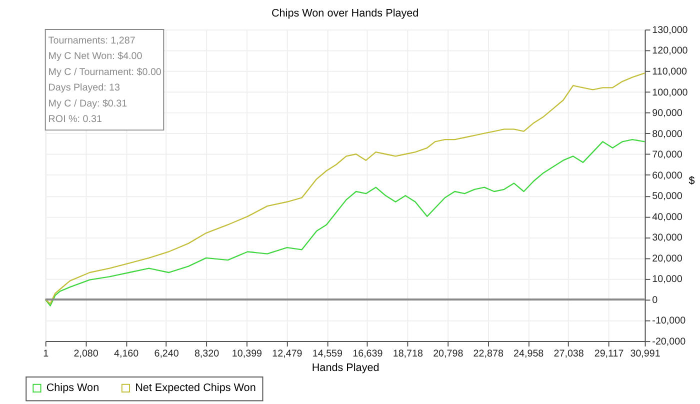 The image size is (700, 404). What do you see at coordinates (667, 196) in the screenshot?
I see `y-tick-label: 50,000` at bounding box center [667, 196].